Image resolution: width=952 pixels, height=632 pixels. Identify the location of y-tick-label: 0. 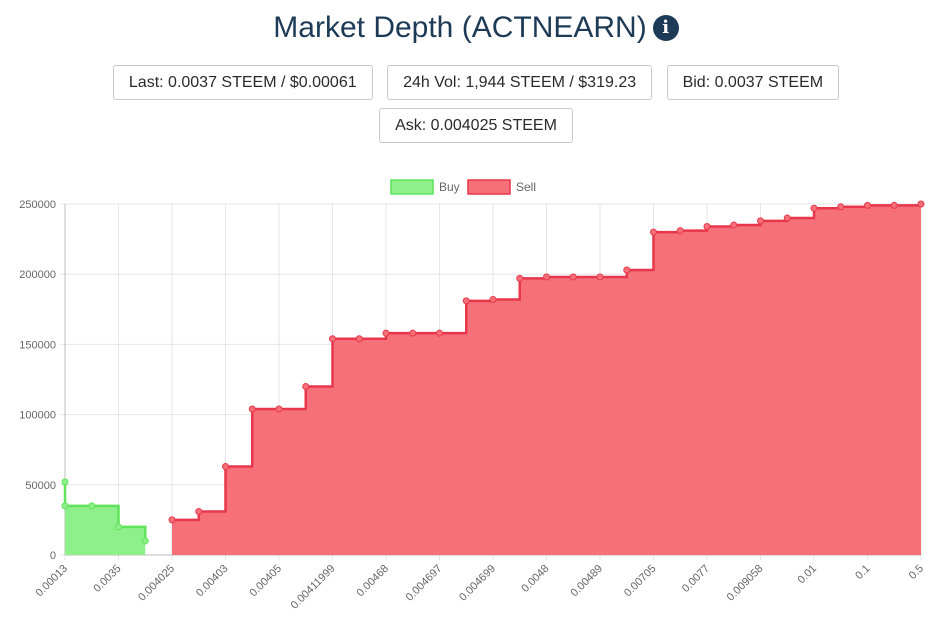
(53, 556).